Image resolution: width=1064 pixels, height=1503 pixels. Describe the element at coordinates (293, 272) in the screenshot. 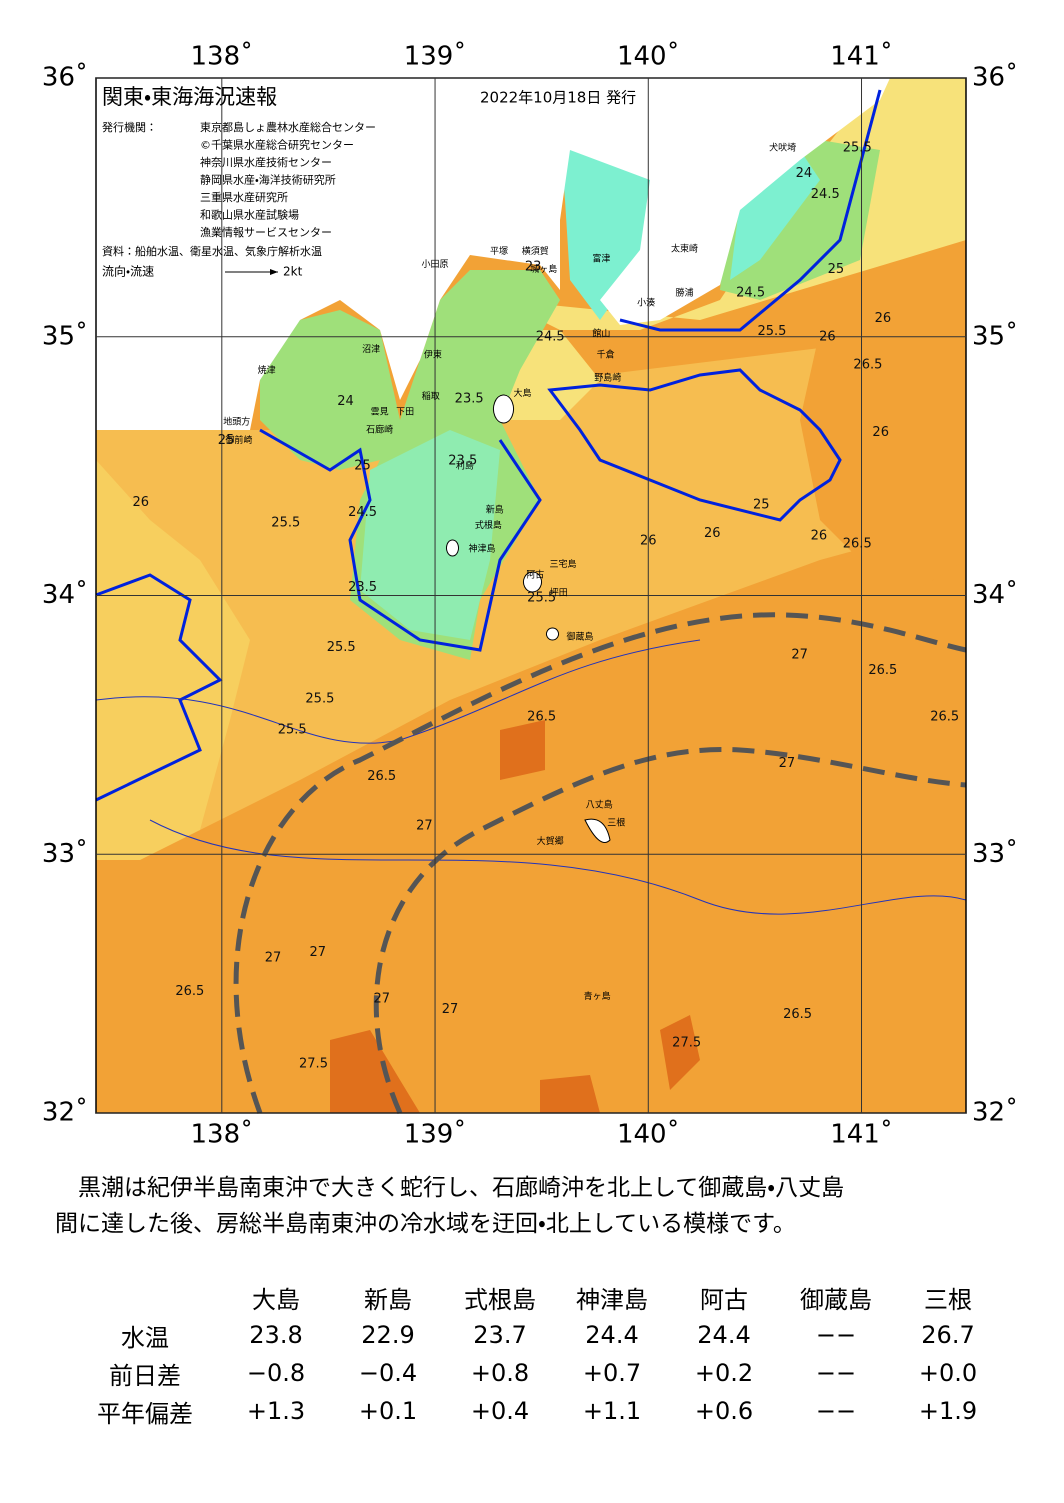

I see `legend-speed: 2kt` at that location.